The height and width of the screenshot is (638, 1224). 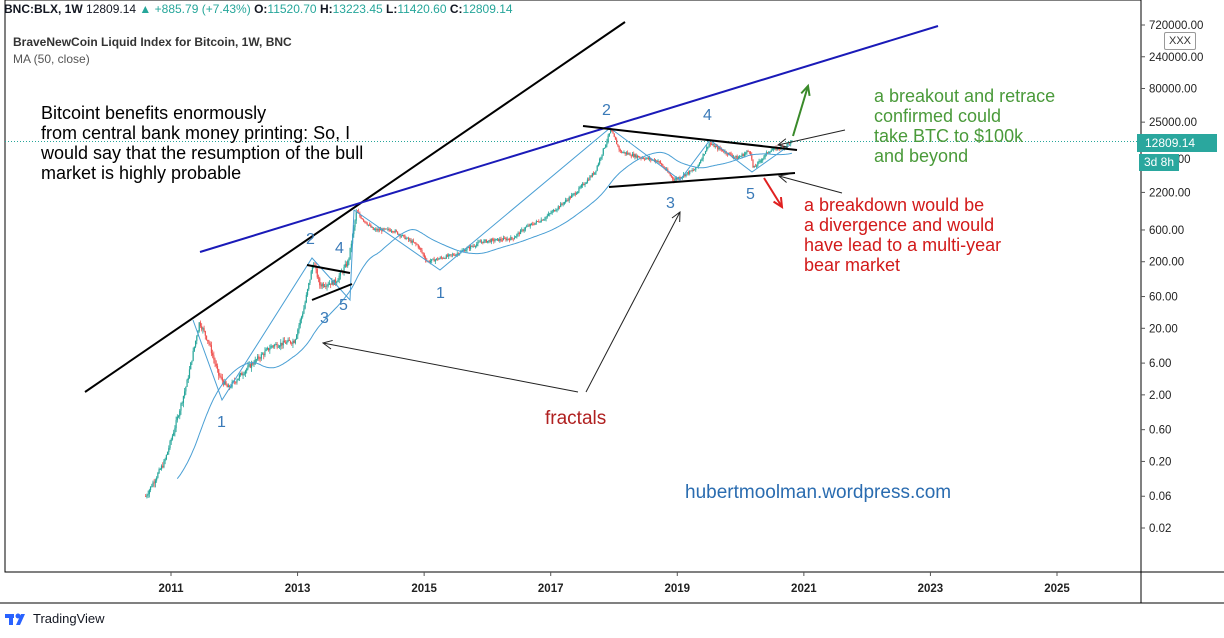 I want to click on high-value: 13223.45, so click(x=357, y=9).